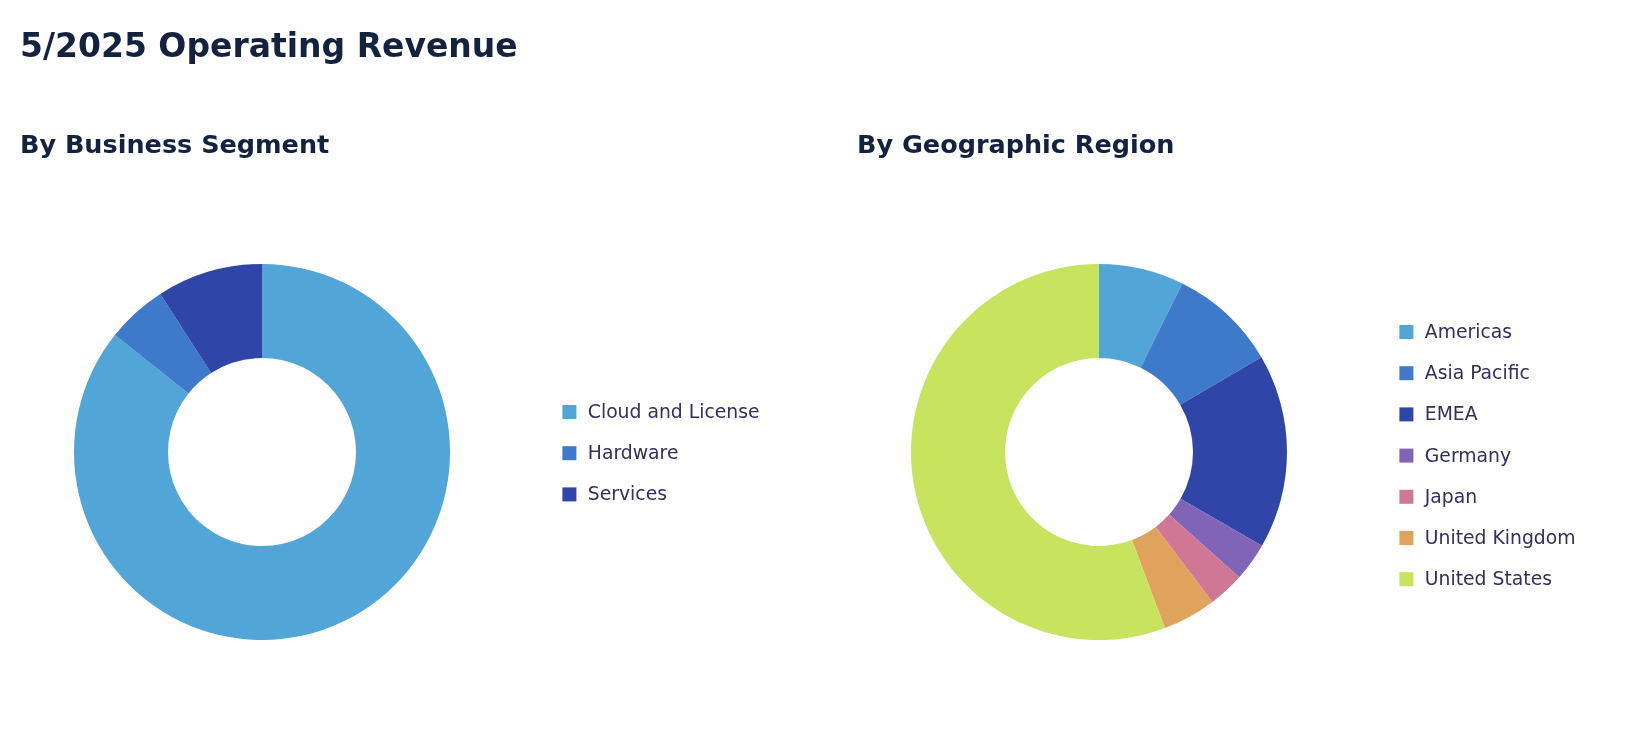  I want to click on chart-title: 5/2025 Operating Revenue, so click(269, 45).